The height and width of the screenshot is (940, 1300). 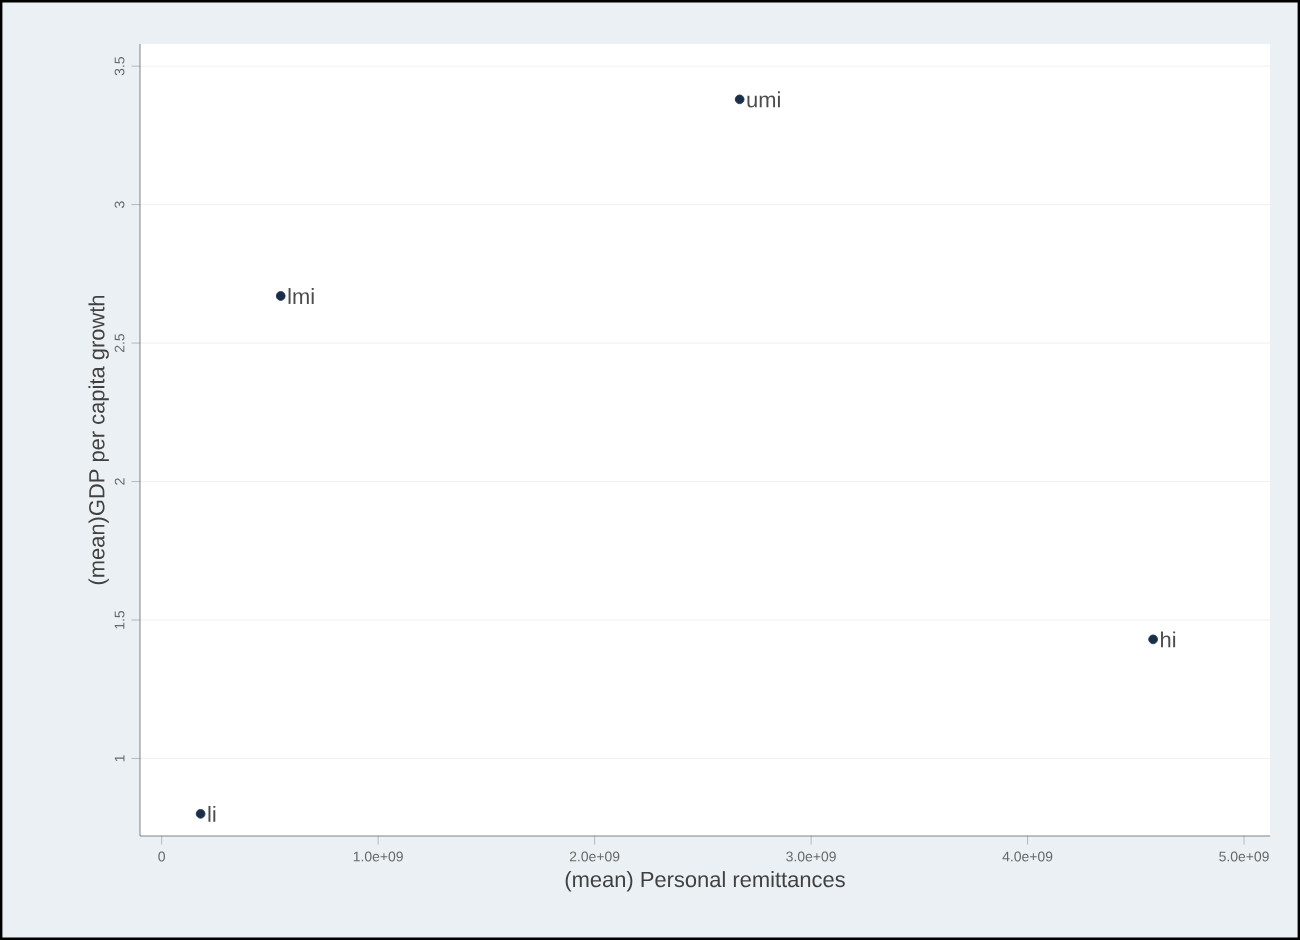 What do you see at coordinates (301, 296) in the screenshot?
I see `annotation: lmi` at bounding box center [301, 296].